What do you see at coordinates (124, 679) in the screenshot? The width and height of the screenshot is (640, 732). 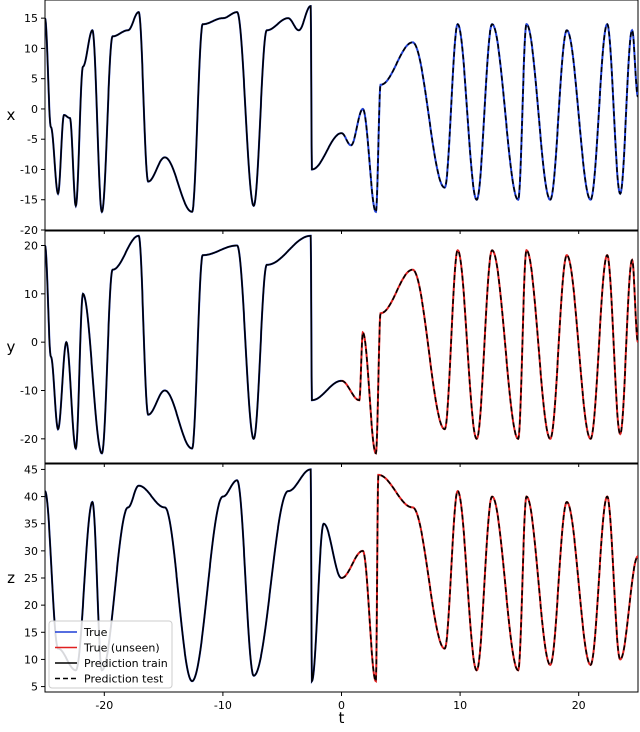 I see `legend-label: Prediction test` at bounding box center [124, 679].